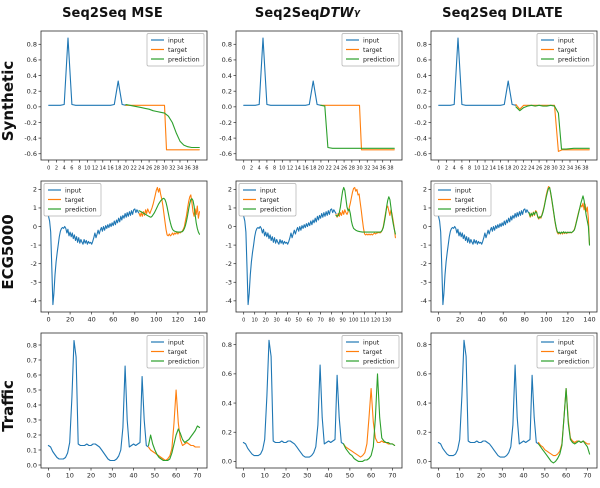 This screenshot has height=488, width=600. I want to click on y-axis: 2 1 0 -1 -2 -3 -4, so click(231, 245).